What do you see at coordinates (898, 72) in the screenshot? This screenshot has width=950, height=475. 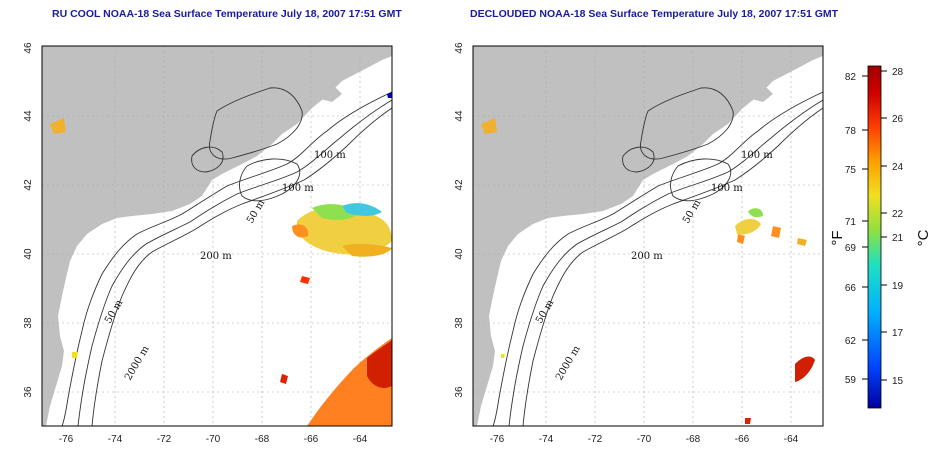 I see `celsius-tick: 28` at bounding box center [898, 72].